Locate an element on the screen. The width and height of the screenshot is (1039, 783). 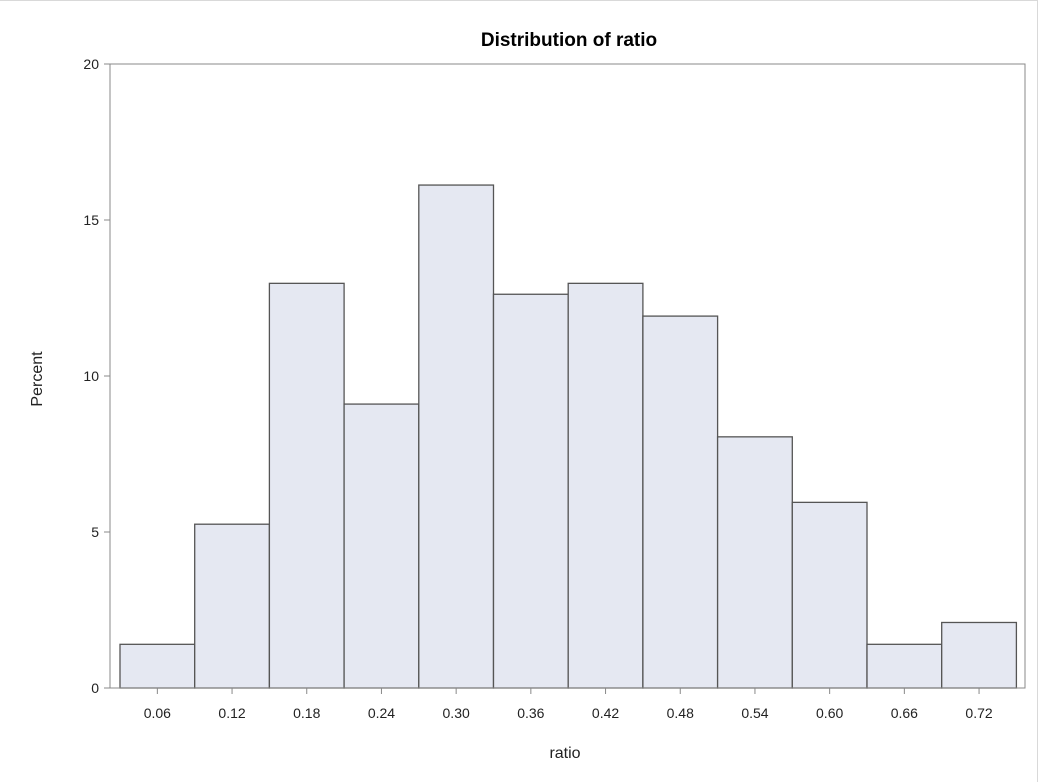
bar-0.54 is located at coordinates (754, 562).